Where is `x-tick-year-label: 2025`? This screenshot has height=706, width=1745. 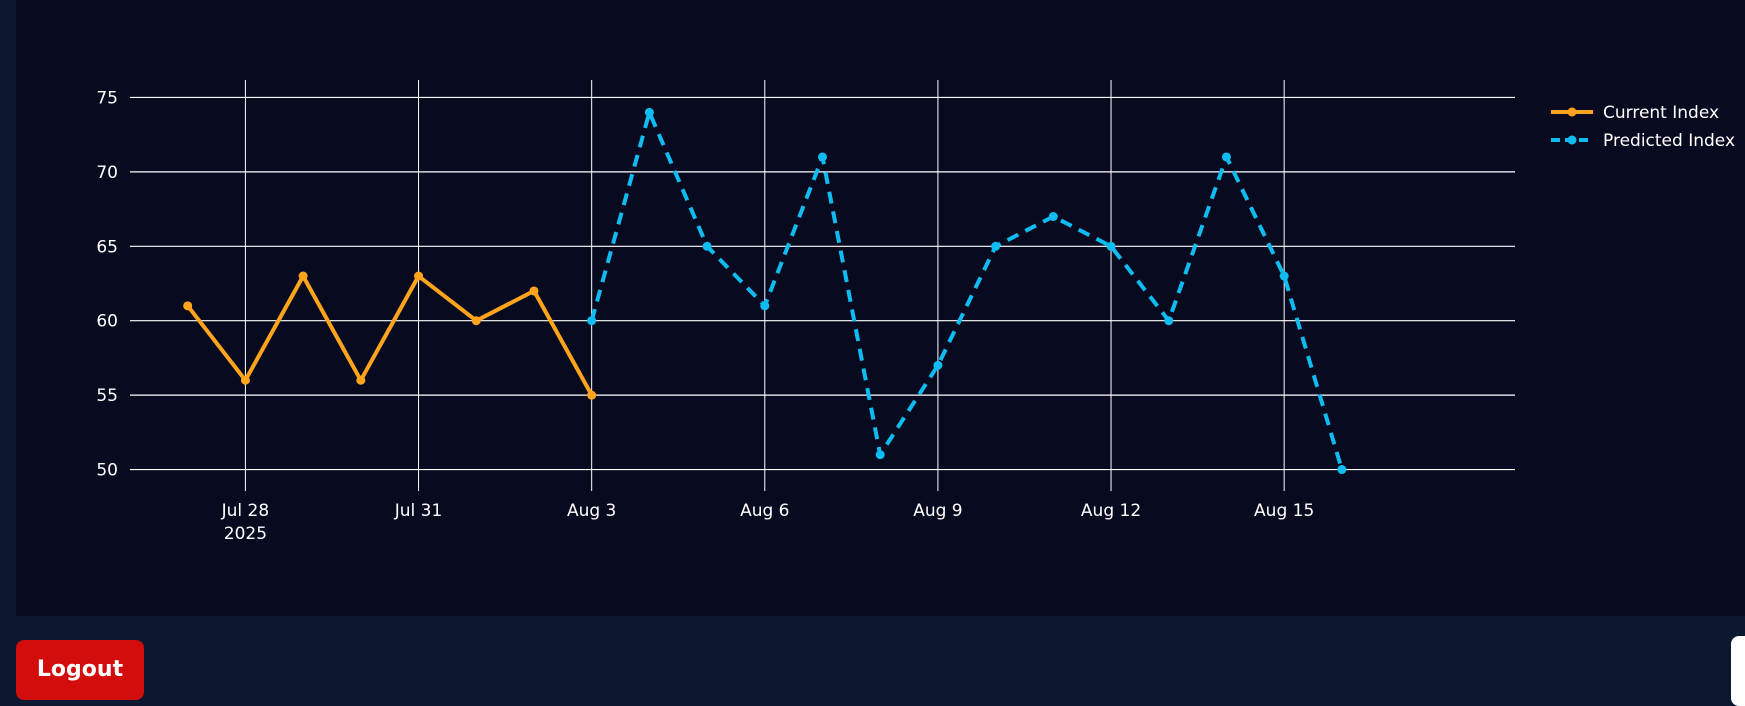
x-tick-year-label: 2025 is located at coordinates (245, 534).